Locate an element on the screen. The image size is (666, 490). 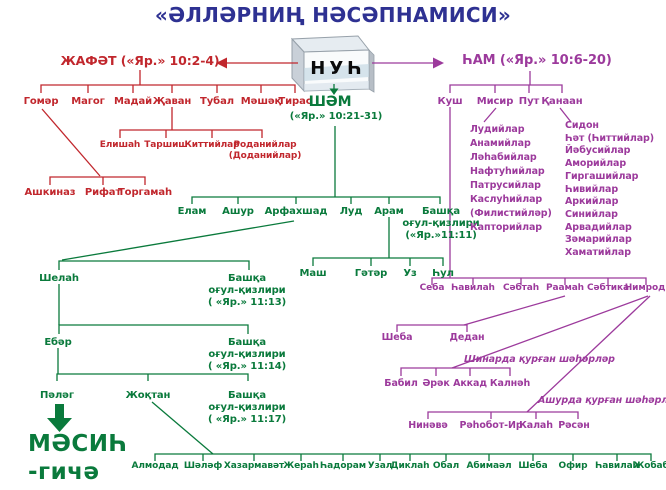
list-item: Гиргашийлар is located at coordinates (602, 176).